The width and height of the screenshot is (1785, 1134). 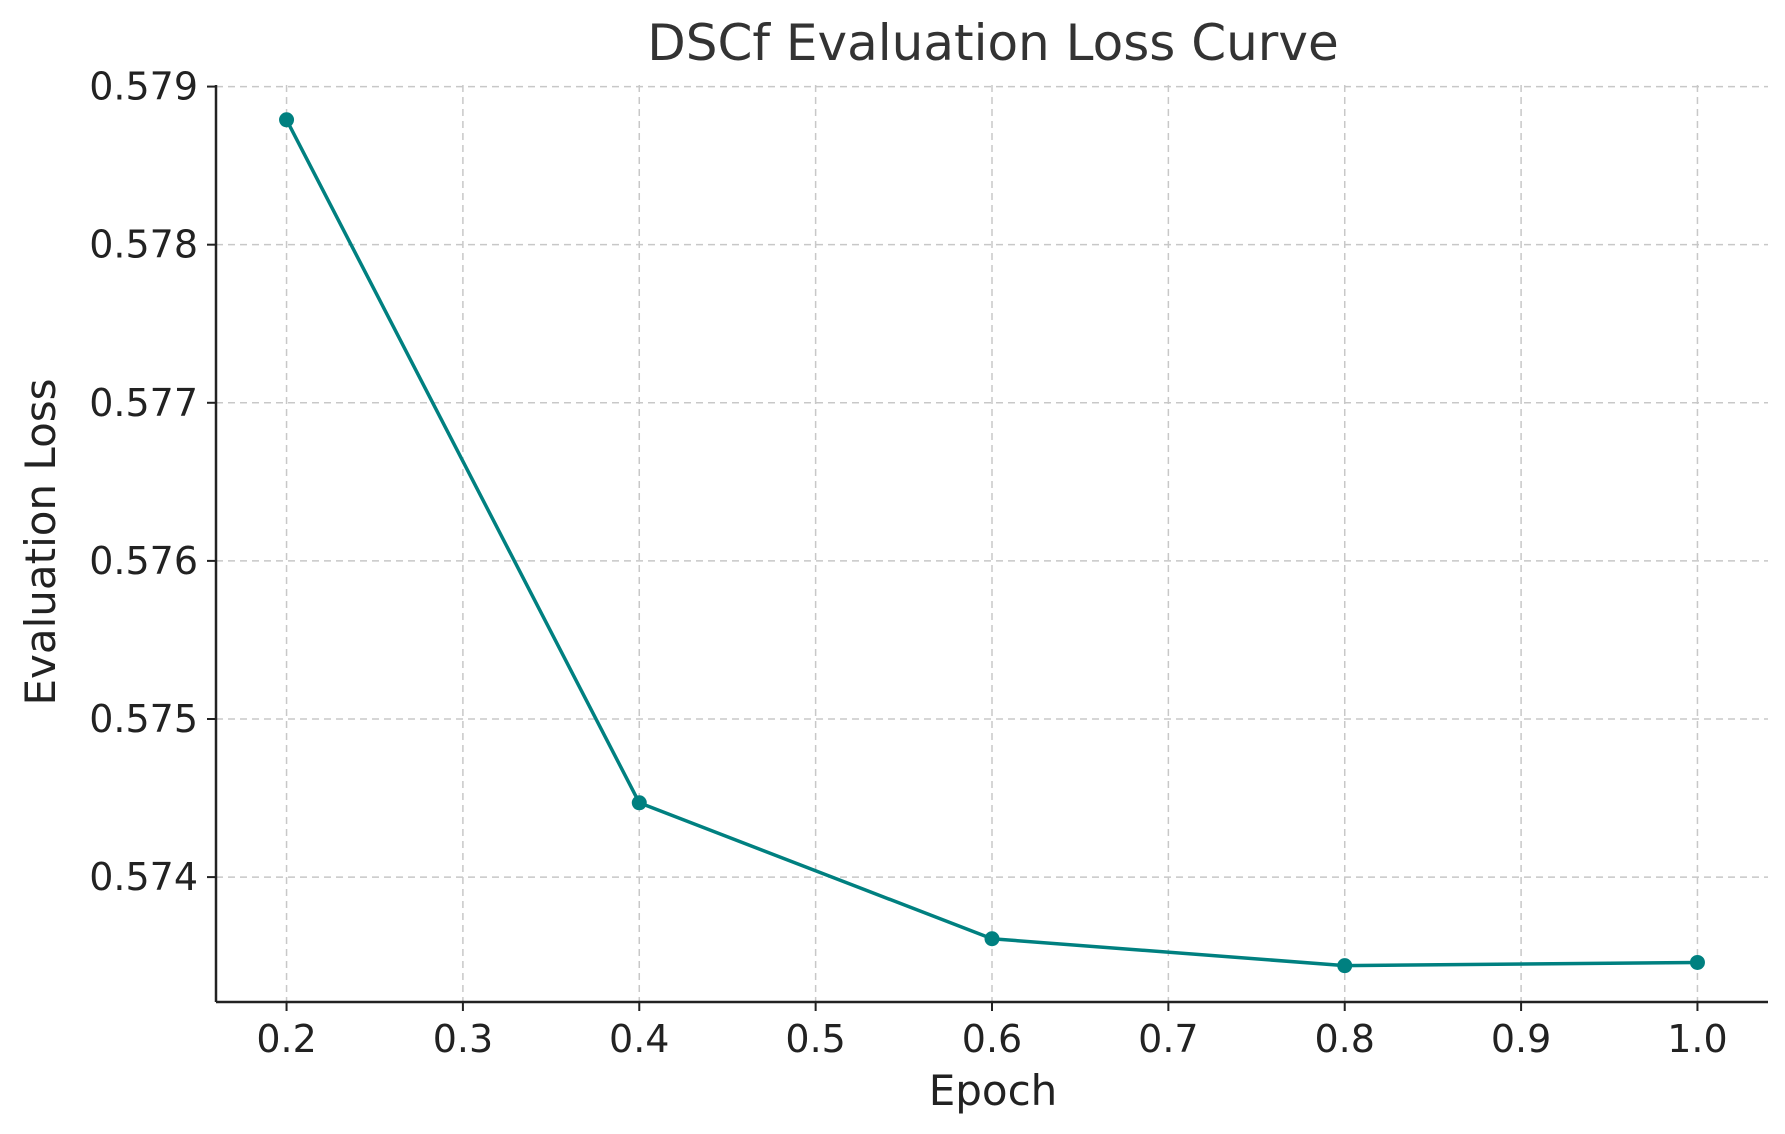 I want to click on x-tick-label: 0.9, so click(x=1521, y=1039).